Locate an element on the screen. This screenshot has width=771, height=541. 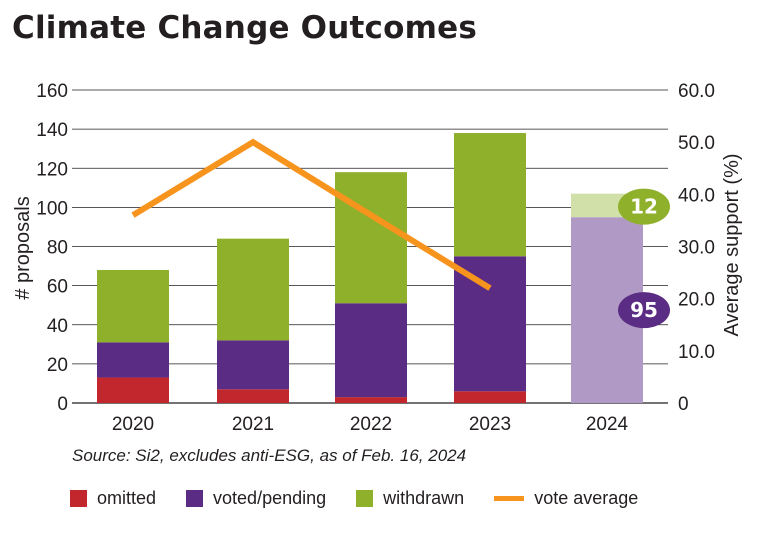
x-tick-label: 2022 is located at coordinates (371, 424).